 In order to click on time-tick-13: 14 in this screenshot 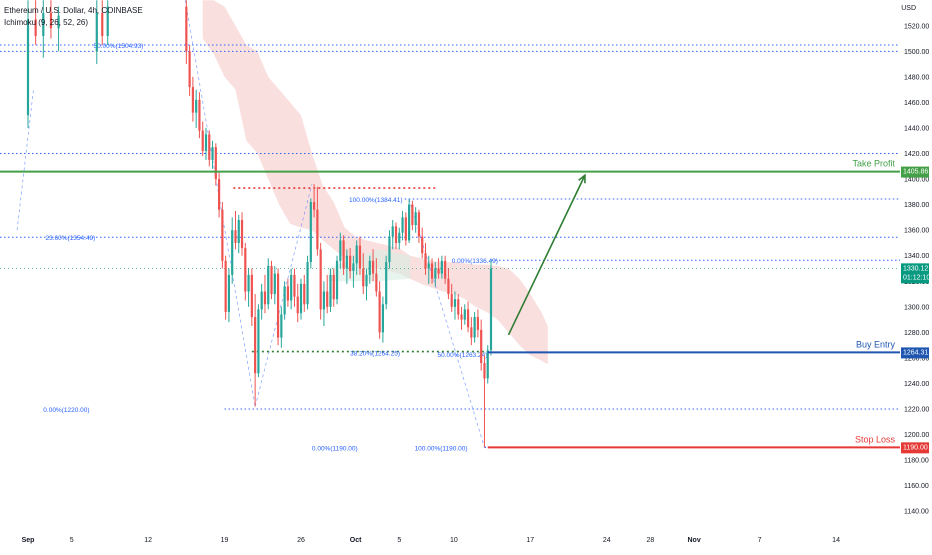, I will do `click(836, 540)`.